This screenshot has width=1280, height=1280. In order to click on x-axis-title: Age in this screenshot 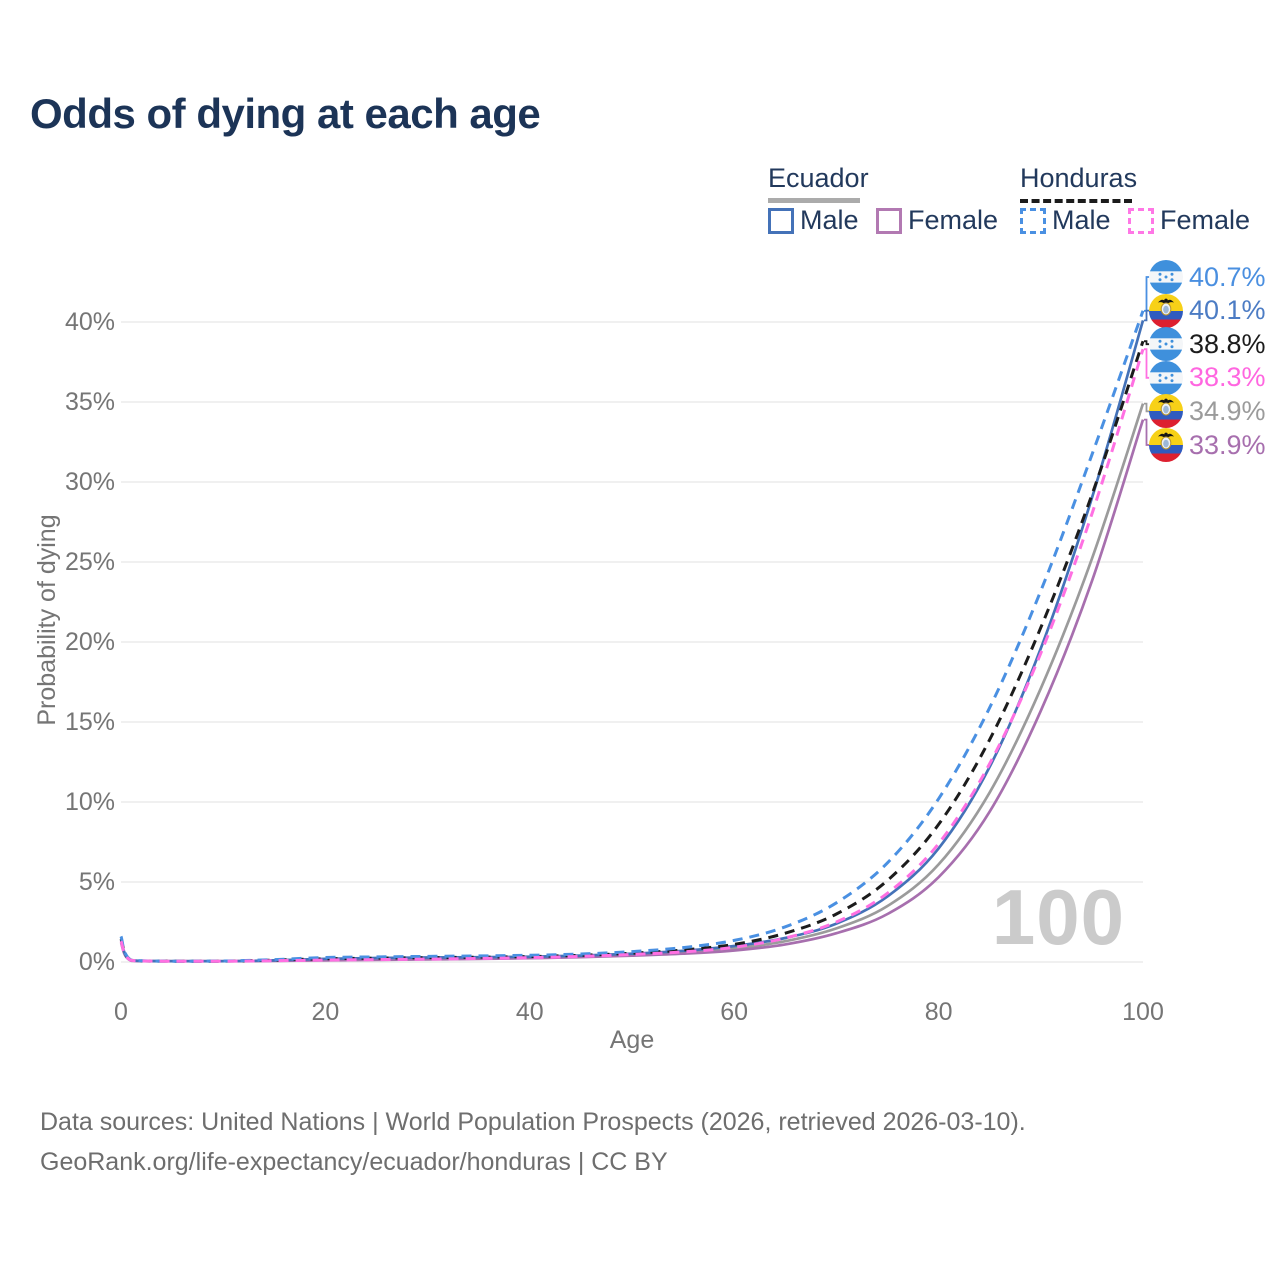, I will do `click(632, 1040)`.